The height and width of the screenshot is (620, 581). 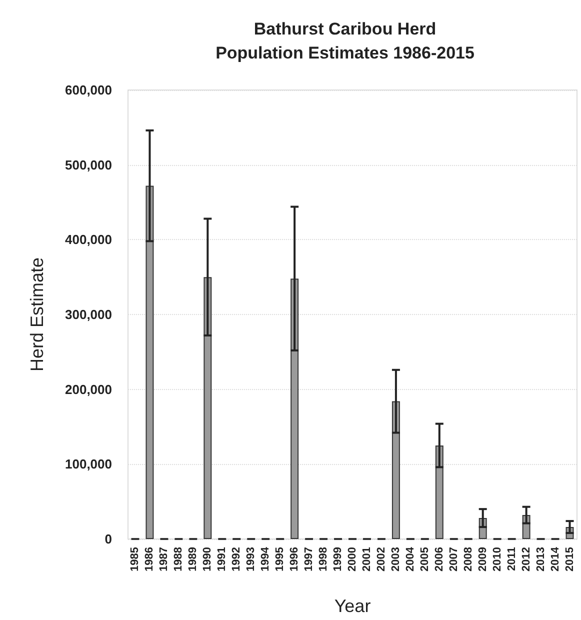 I want to click on x-tick-label: 1994, so click(x=266, y=559).